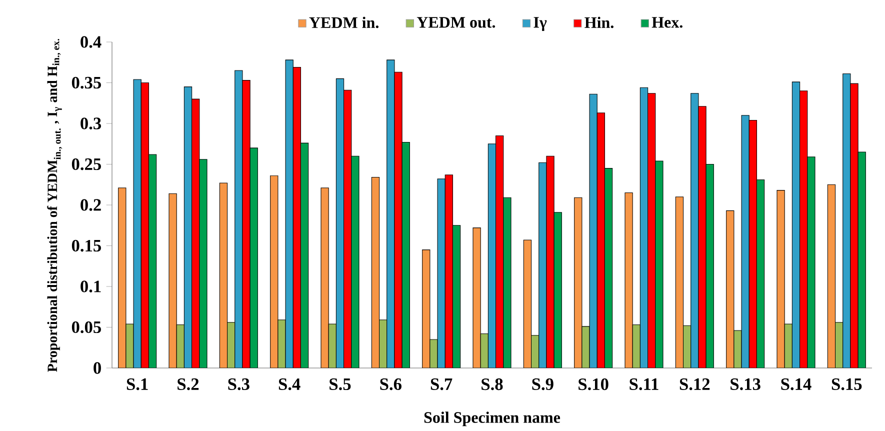  Describe the element at coordinates (540, 24) in the screenshot. I see `legend-label: Iγ` at that location.